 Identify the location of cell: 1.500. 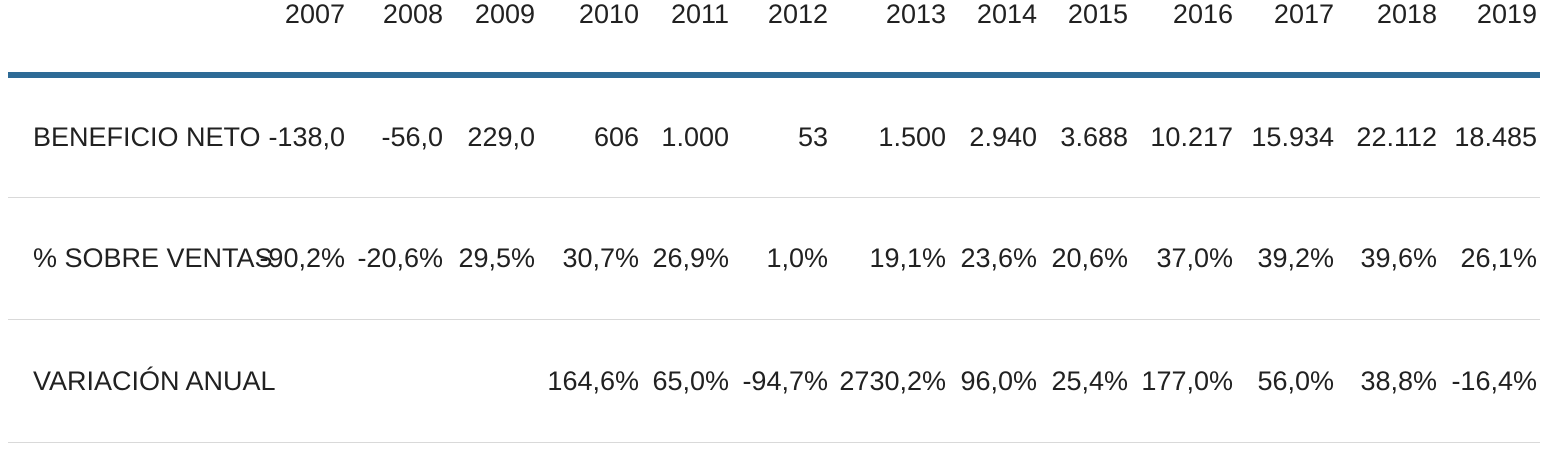
(890, 138).